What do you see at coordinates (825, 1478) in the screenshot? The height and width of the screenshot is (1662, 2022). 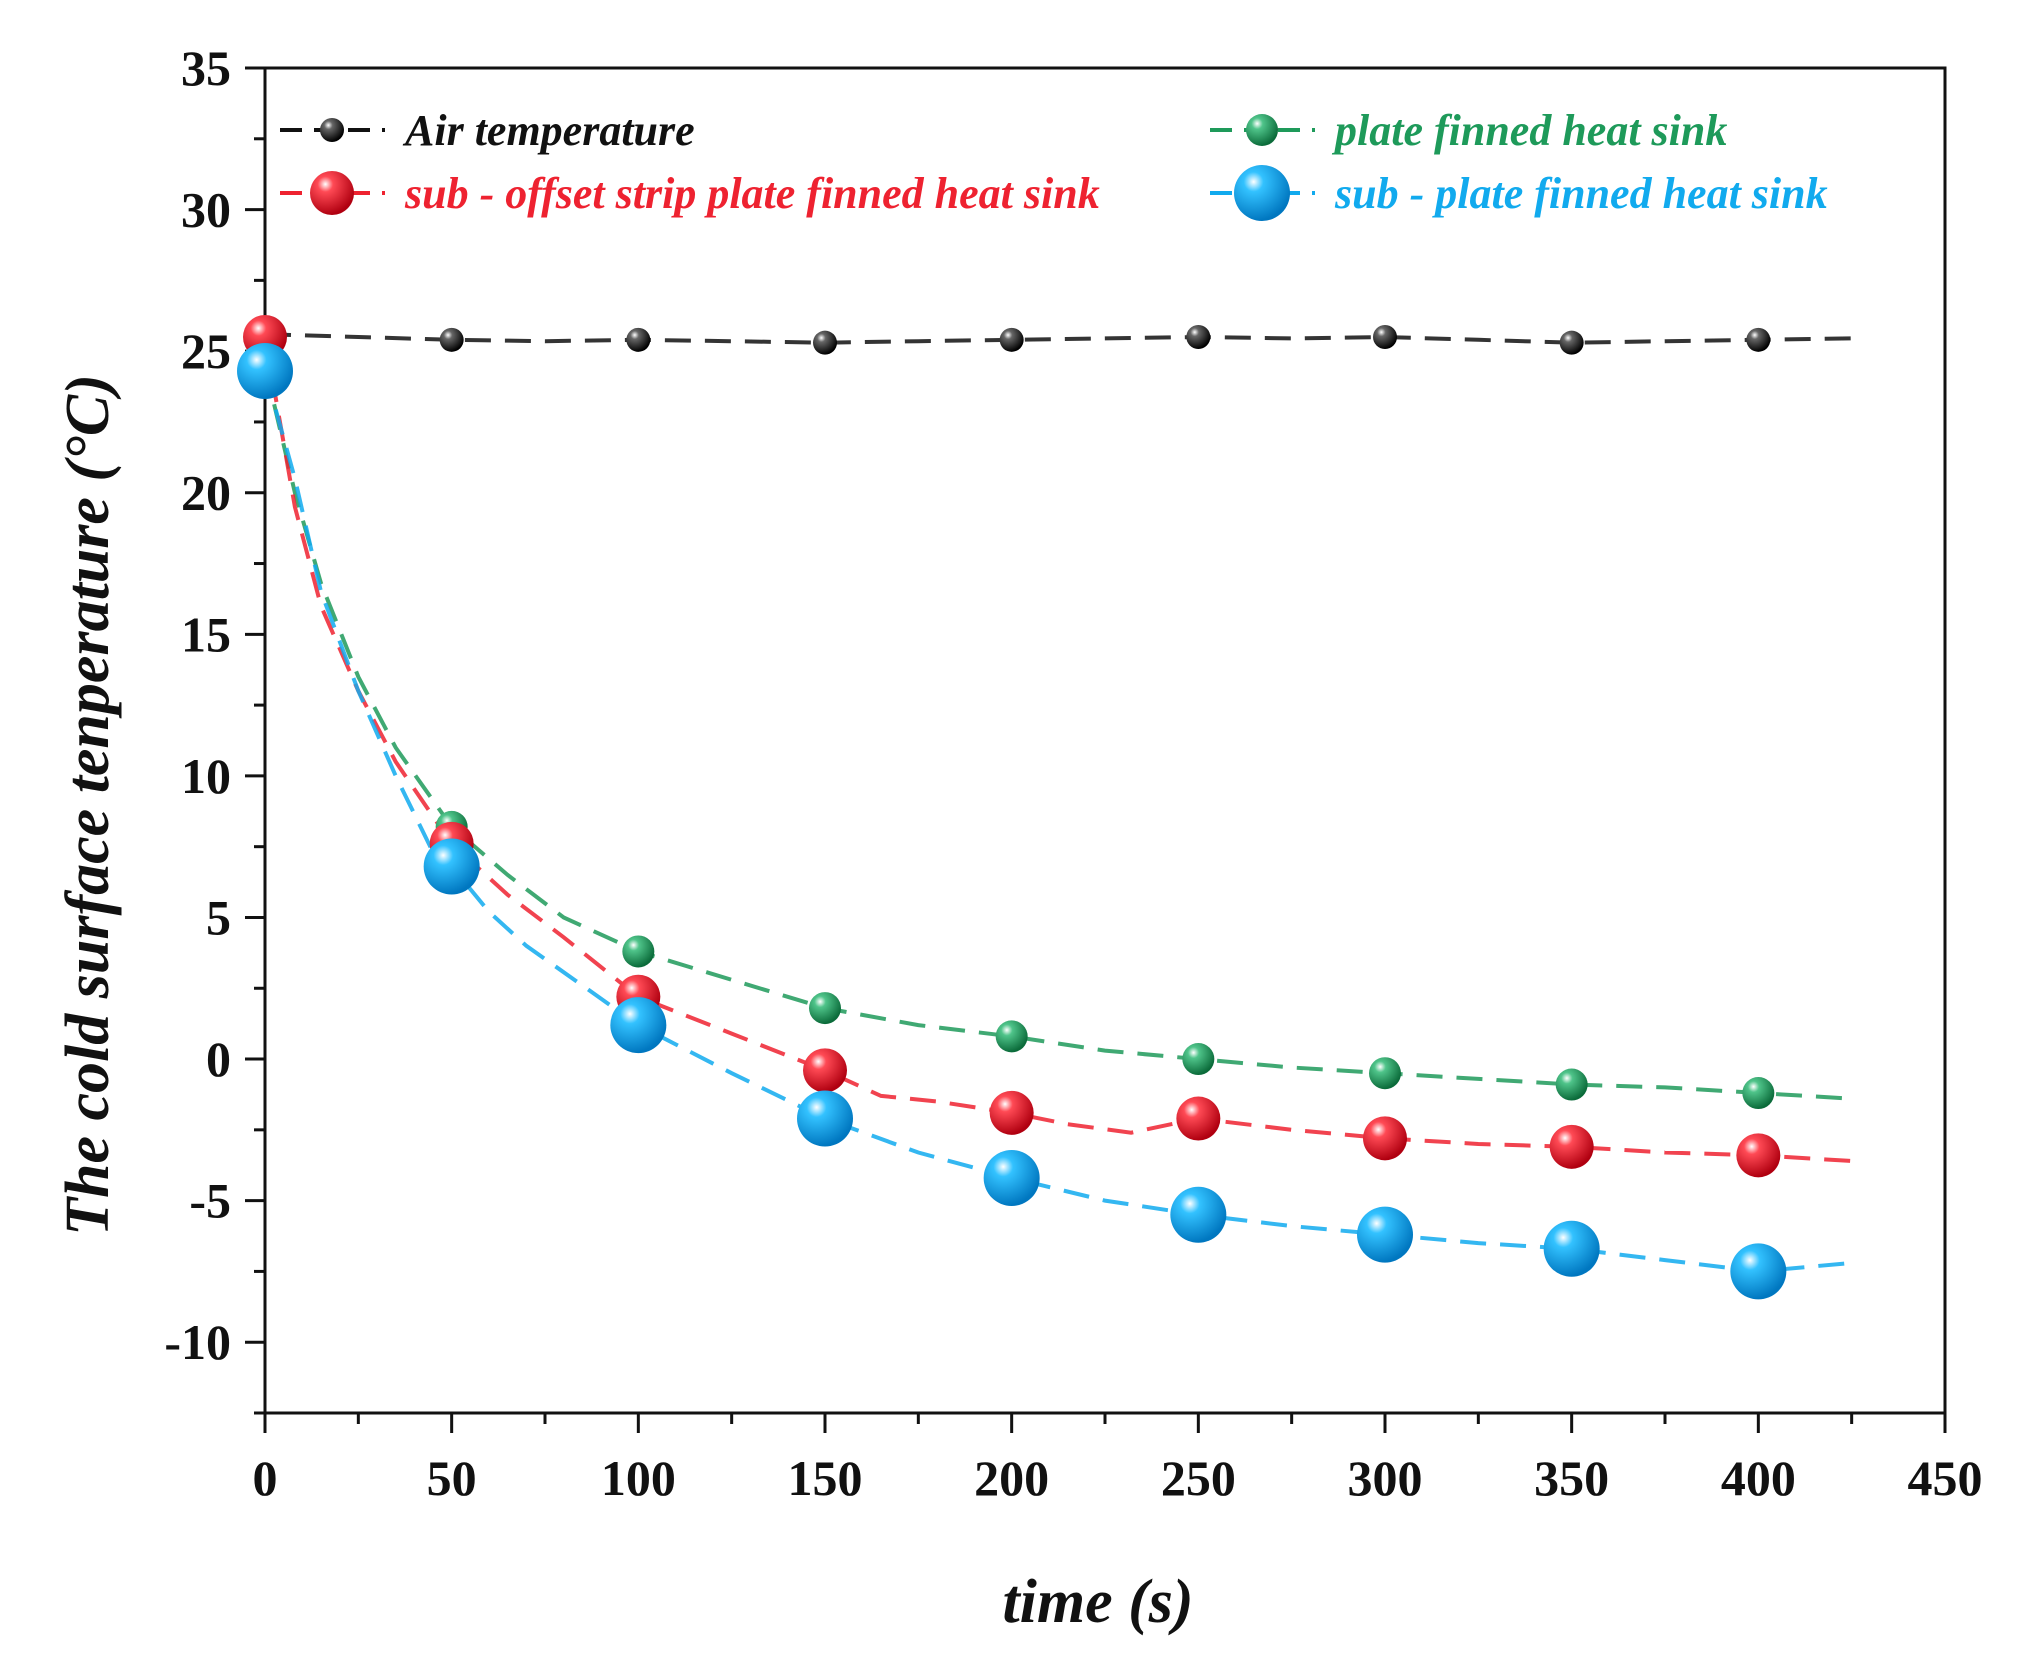 I see `x-tick-label: 150` at bounding box center [825, 1478].